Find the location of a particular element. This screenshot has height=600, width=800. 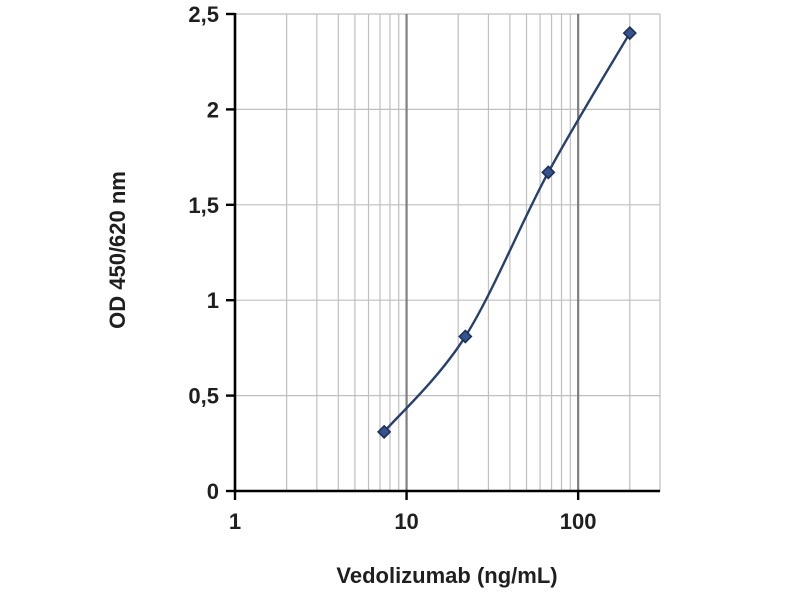

svg-text: 1,5 is located at coordinates (203, 205).